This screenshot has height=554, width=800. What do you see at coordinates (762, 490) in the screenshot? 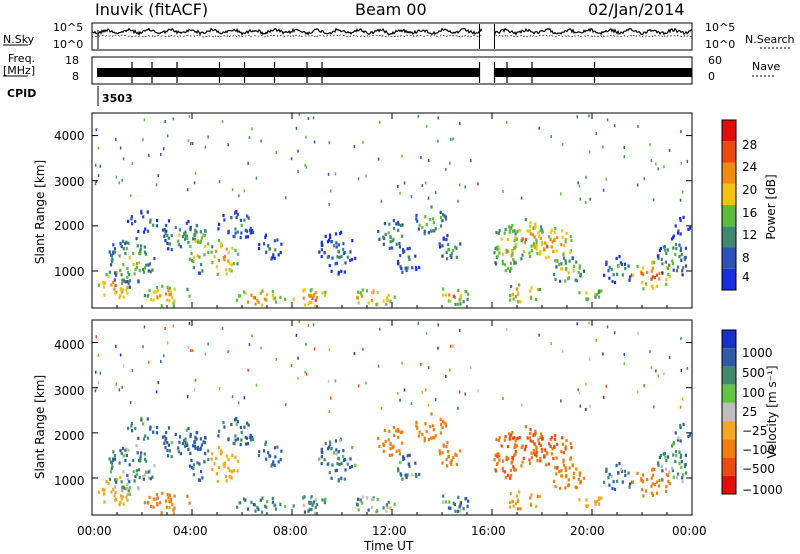
I see `vel-cb-tick-m1000: −1000` at bounding box center [762, 490].